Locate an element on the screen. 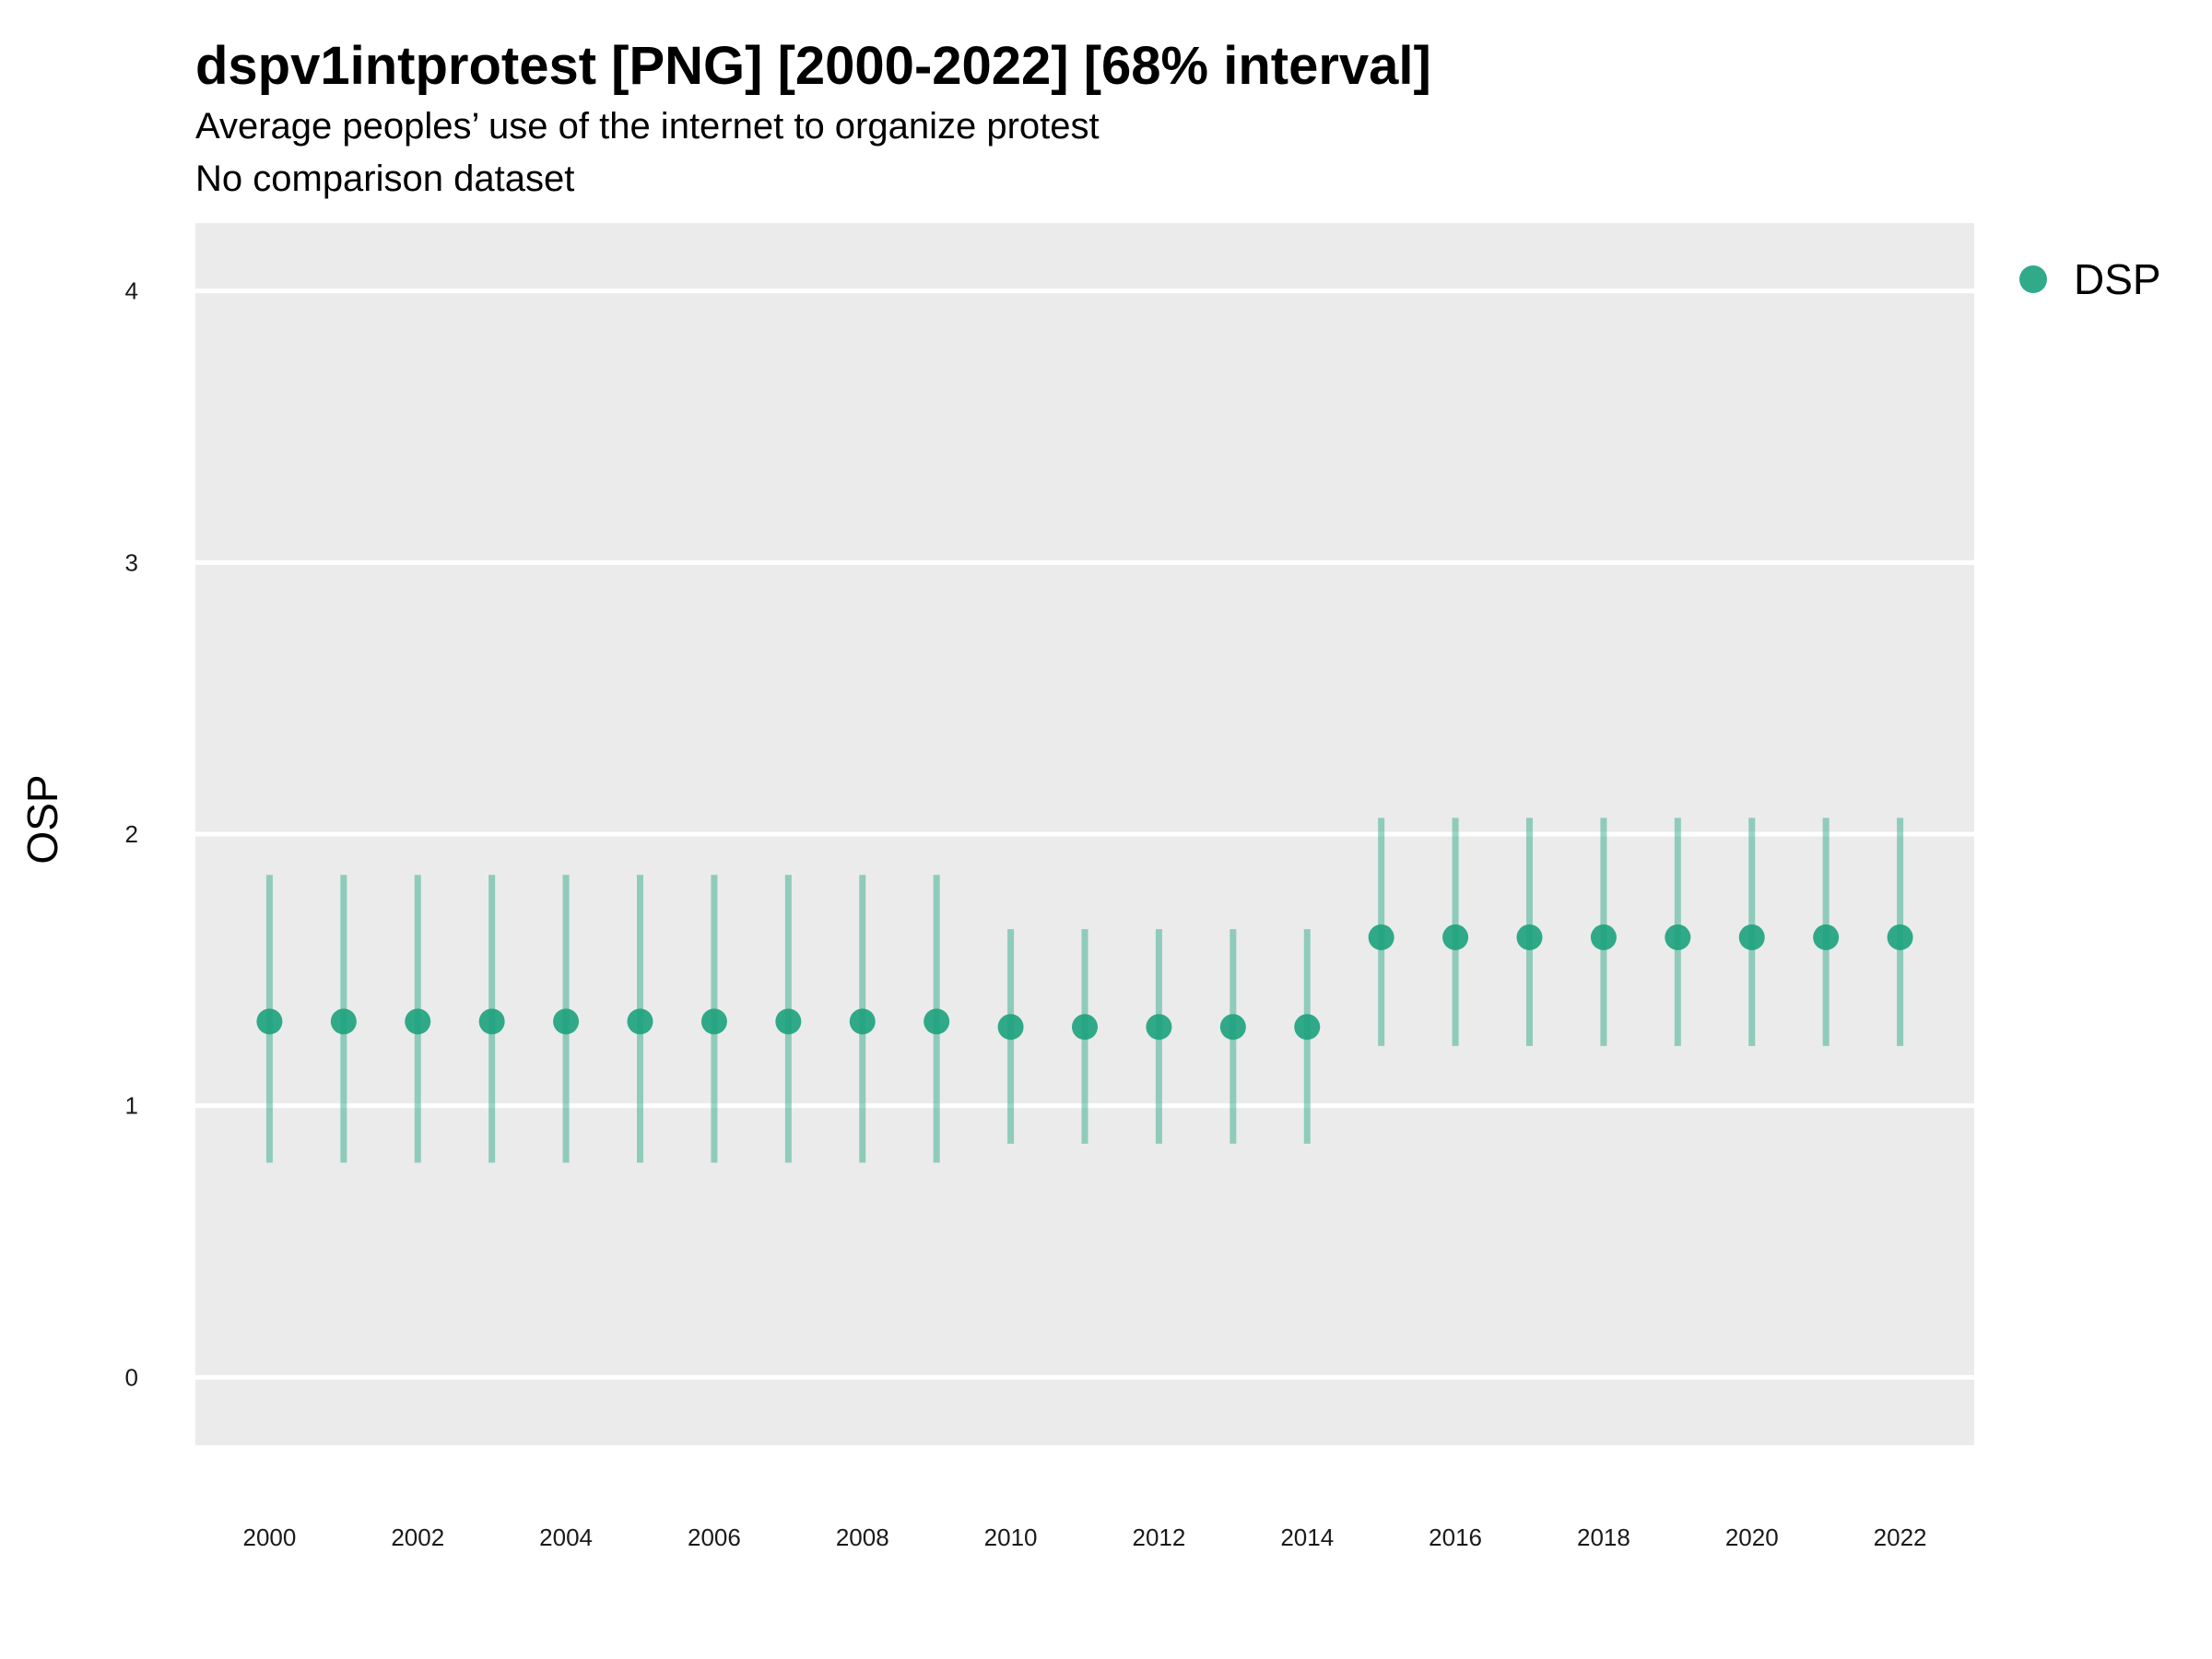 The image size is (2212, 1659). legend-label-dsp: DSP is located at coordinates (2117, 279).